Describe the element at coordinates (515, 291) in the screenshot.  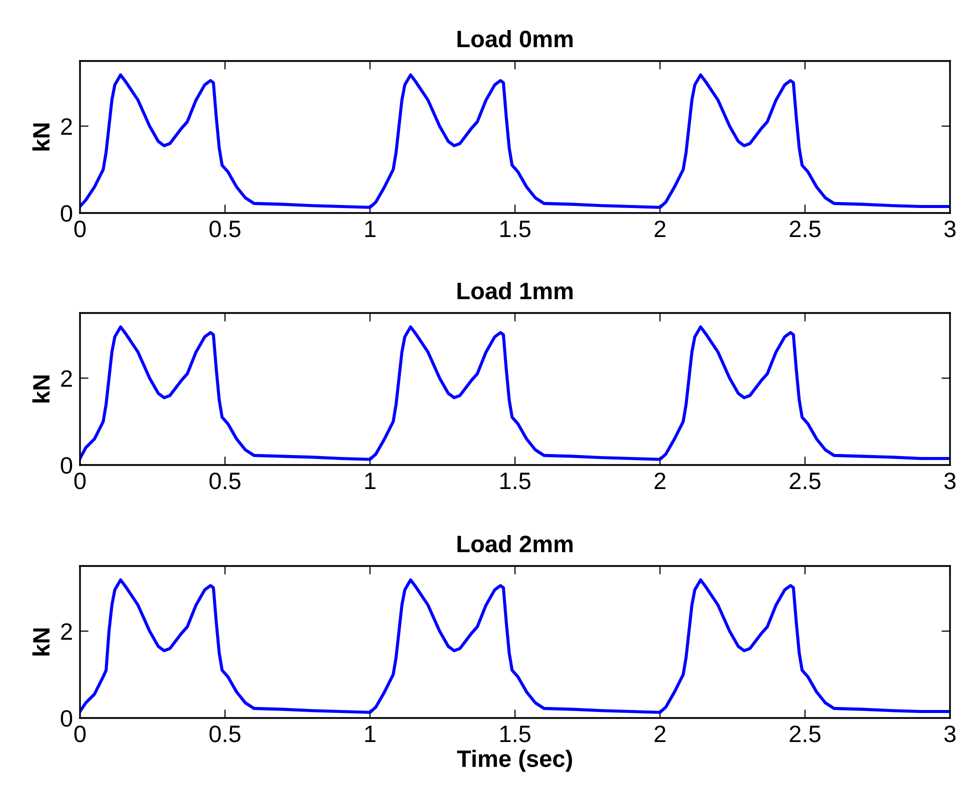
I see `chart-title: Load 1mm` at that location.